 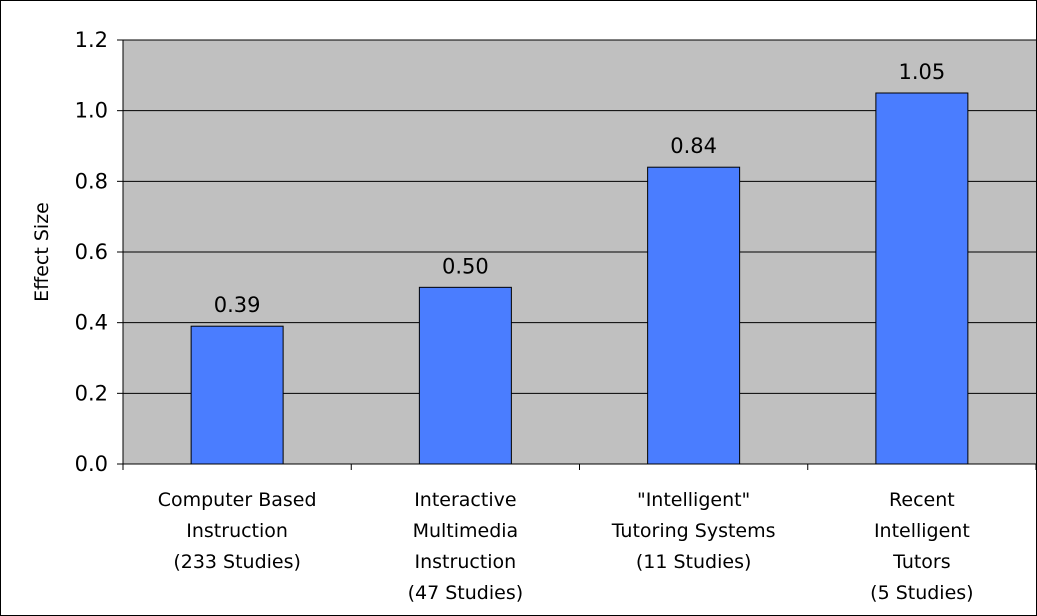 What do you see at coordinates (922, 500) in the screenshot?
I see `x-category-label-line: Recent` at bounding box center [922, 500].